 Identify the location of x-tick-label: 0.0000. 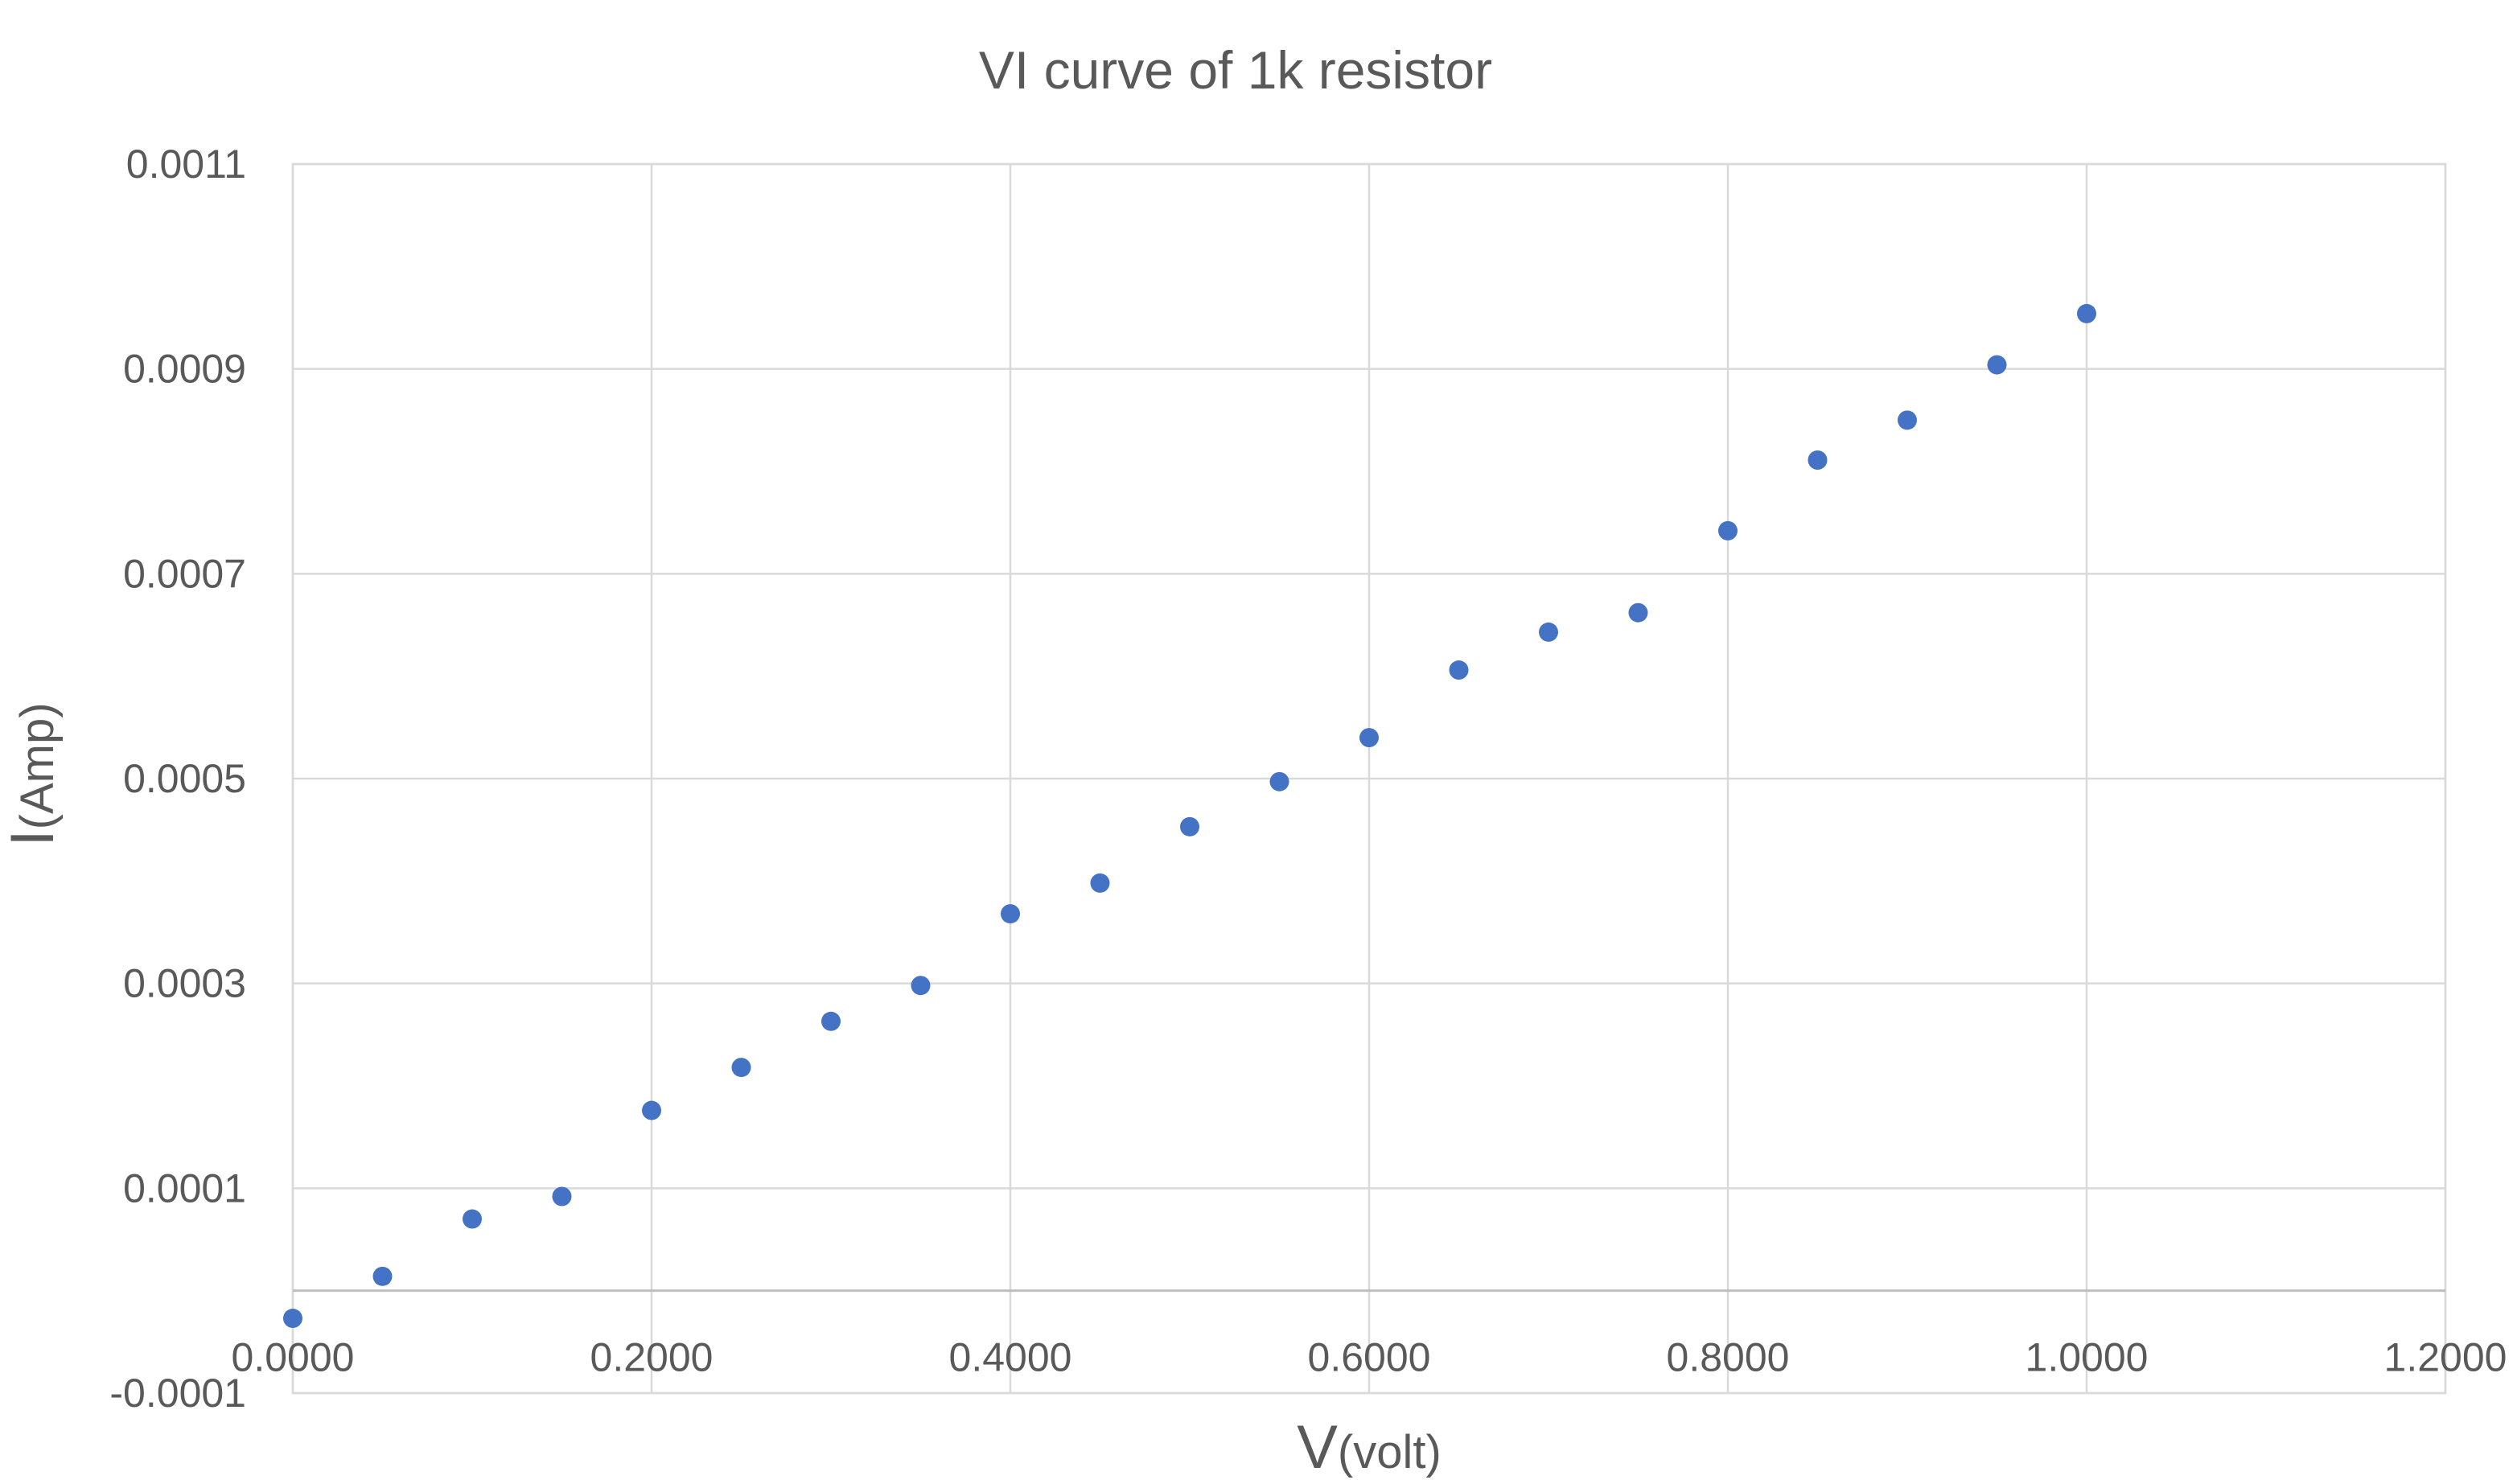
(293, 1357).